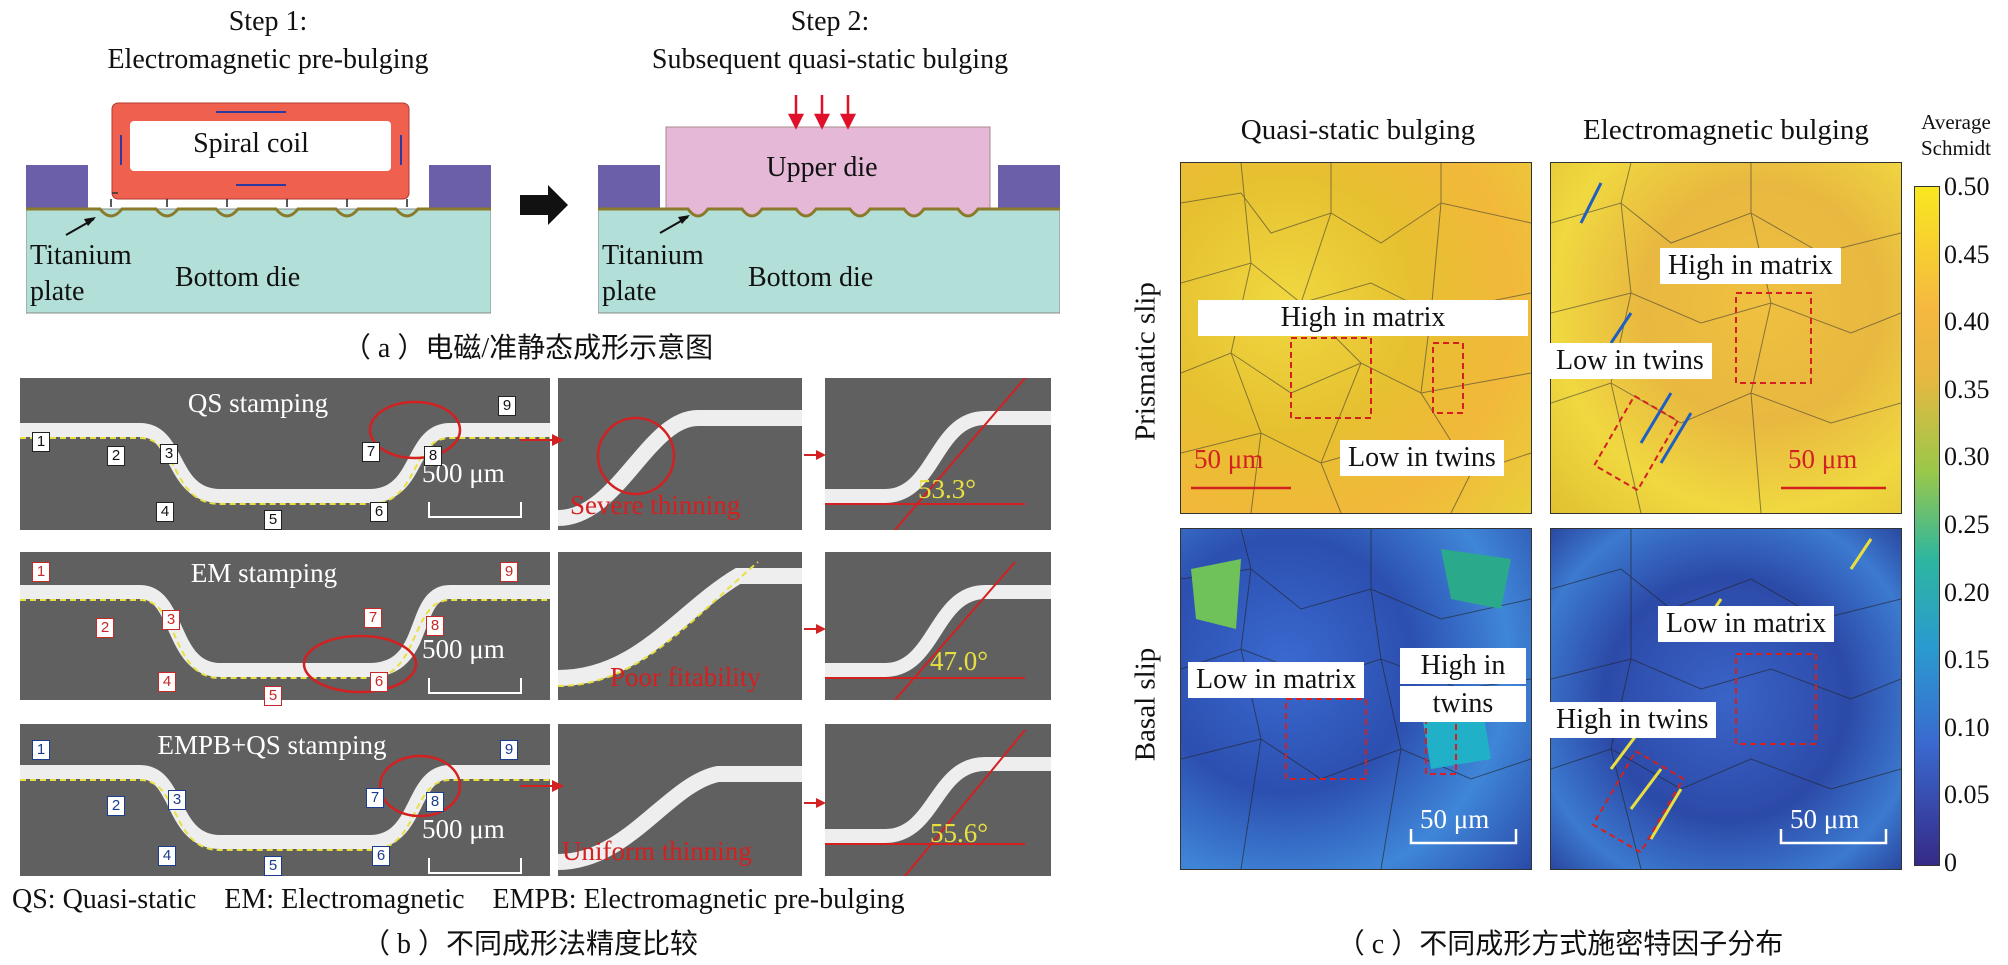 The width and height of the screenshot is (2008, 965). Describe the element at coordinates (830, 59) in the screenshot. I see `step2-subtitle: Subsequent quasi-static bulging` at that location.